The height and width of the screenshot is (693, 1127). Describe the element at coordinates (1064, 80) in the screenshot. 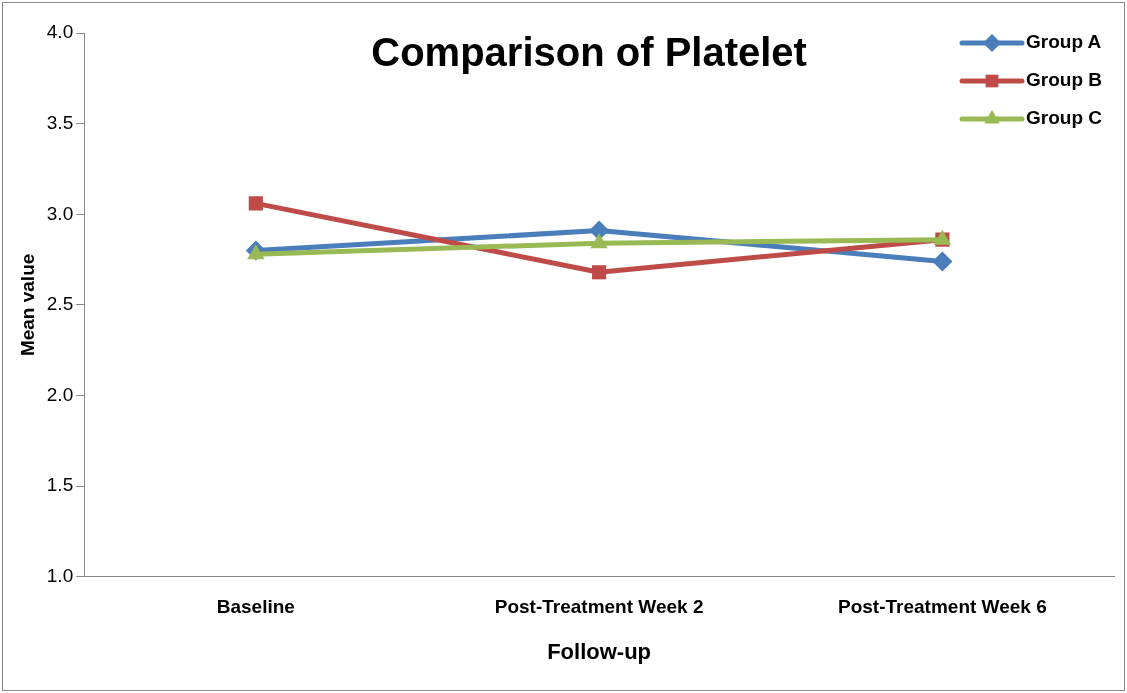

I see `legend-label: Group B` at that location.